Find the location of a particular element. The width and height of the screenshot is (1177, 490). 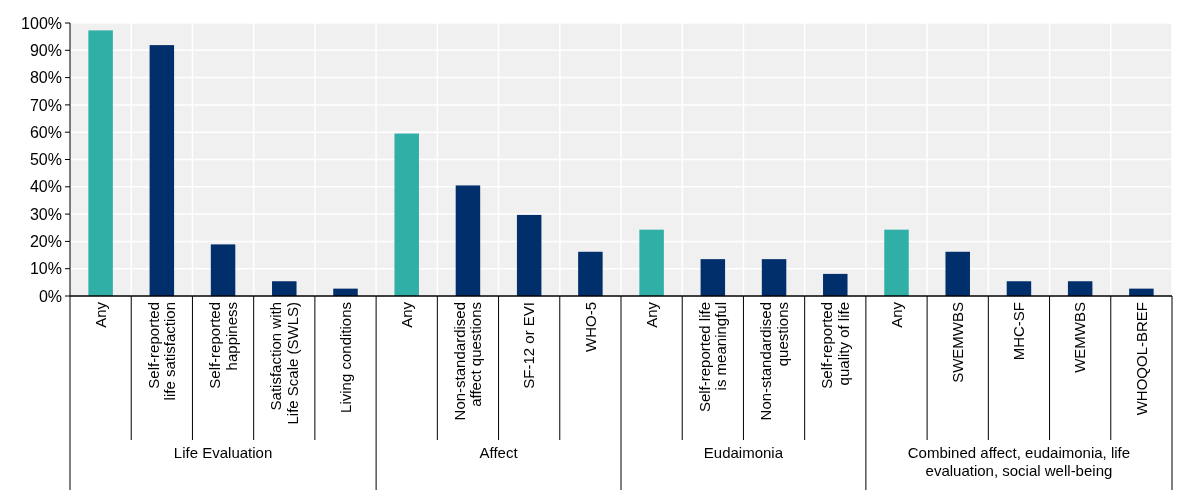

y-tick-label: 0% is located at coordinates (50, 296).